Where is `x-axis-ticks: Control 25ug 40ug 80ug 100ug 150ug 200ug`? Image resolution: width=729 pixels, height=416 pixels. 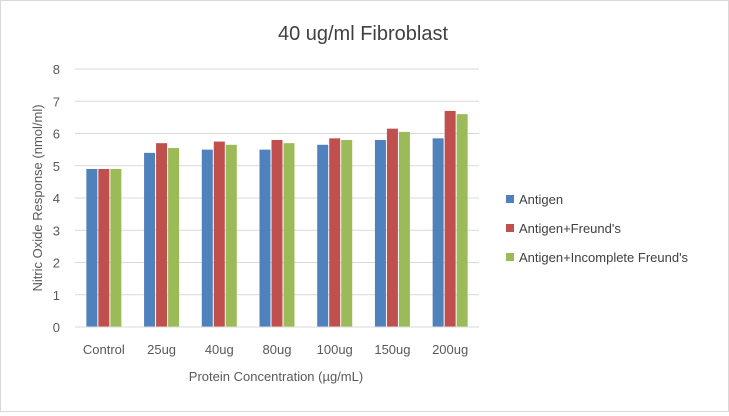
x-axis-ticks: Control 25ug 40ug 80ug 100ug 150ug 200ug is located at coordinates (275, 349).